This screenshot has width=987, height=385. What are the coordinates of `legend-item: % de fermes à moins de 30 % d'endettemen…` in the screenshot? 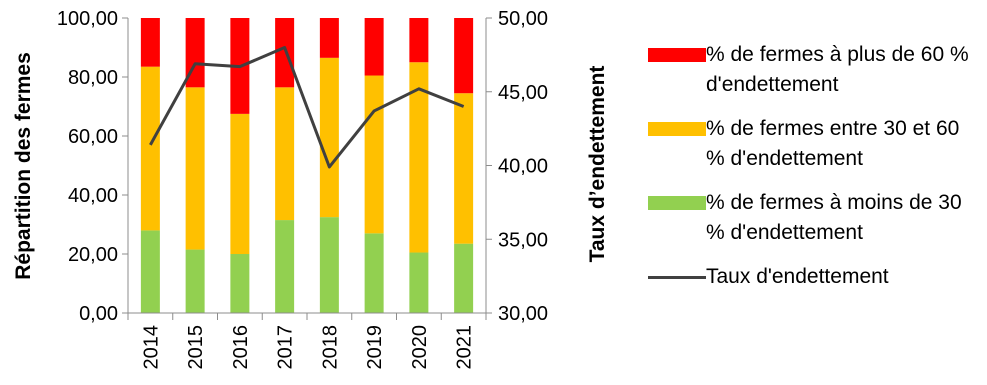 It's located at (815, 218).